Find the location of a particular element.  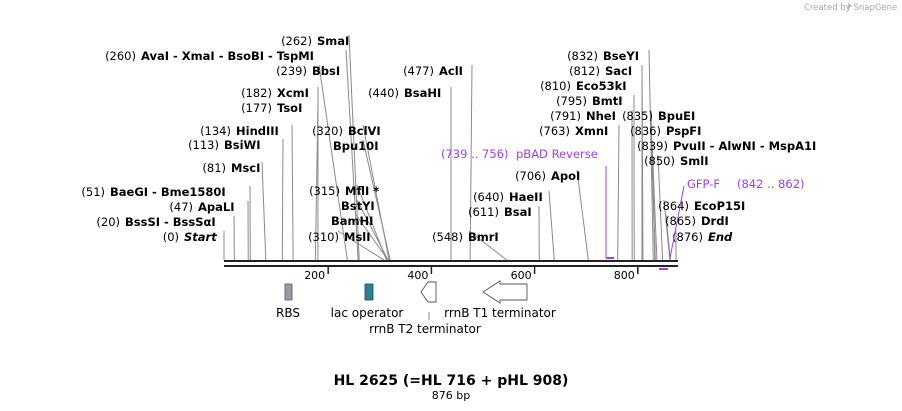

site-pspfi: (836) PspFI is located at coordinates (665, 131).